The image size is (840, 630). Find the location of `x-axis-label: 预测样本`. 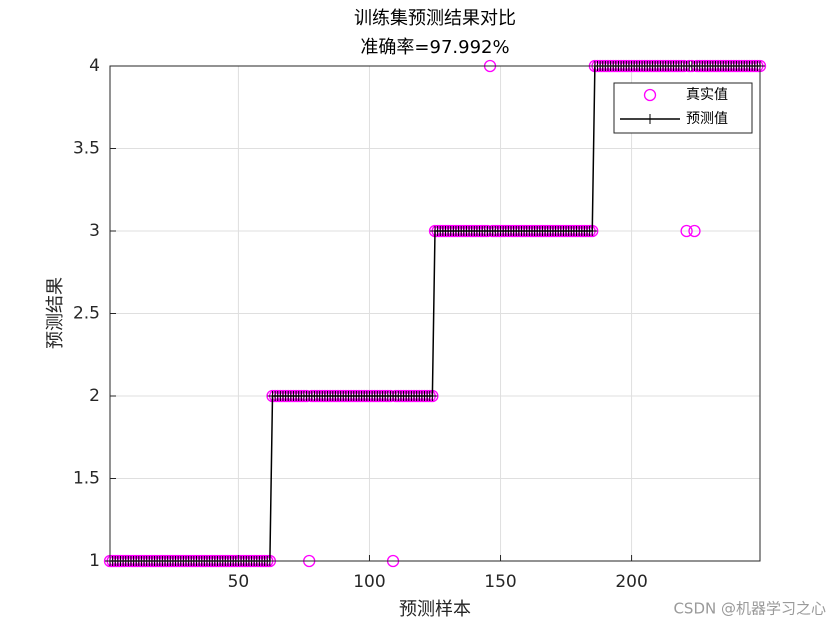

x-axis-label: 预测样本 is located at coordinates (435, 609).